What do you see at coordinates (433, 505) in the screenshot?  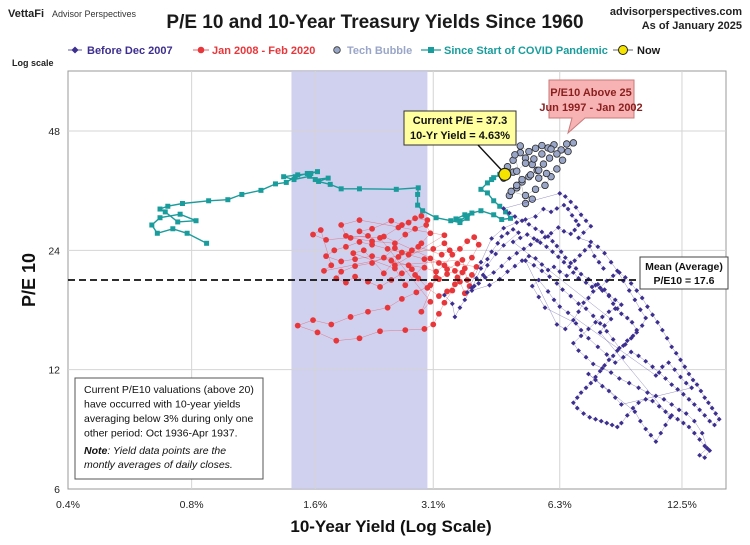 I see `x-tick-label: 3.1%` at bounding box center [433, 505].